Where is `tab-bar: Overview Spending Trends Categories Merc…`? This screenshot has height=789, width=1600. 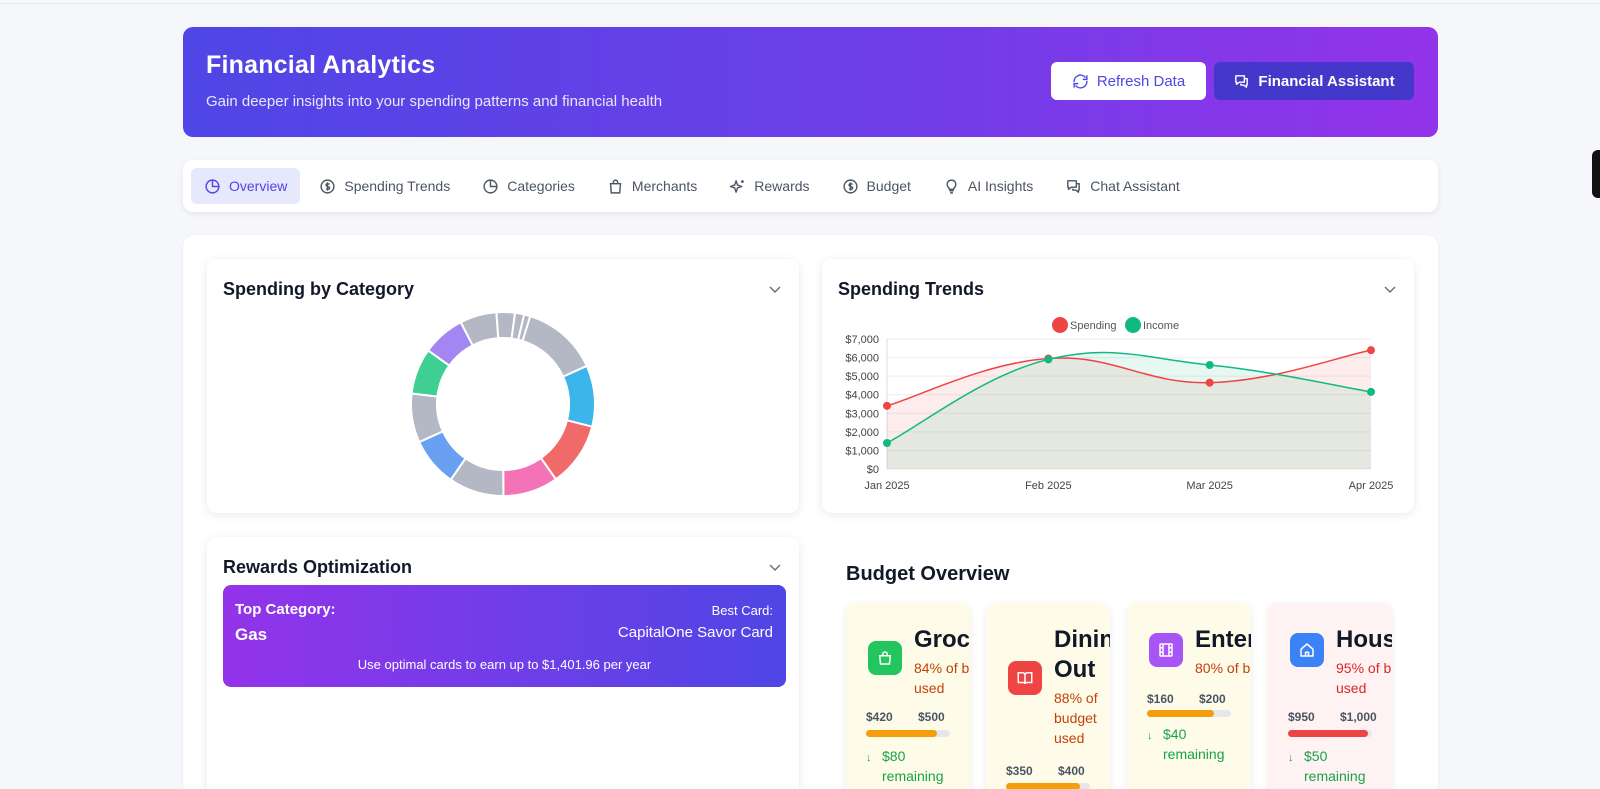
tab-bar: Overview Spending Trends Categories Merc… is located at coordinates (810, 186).